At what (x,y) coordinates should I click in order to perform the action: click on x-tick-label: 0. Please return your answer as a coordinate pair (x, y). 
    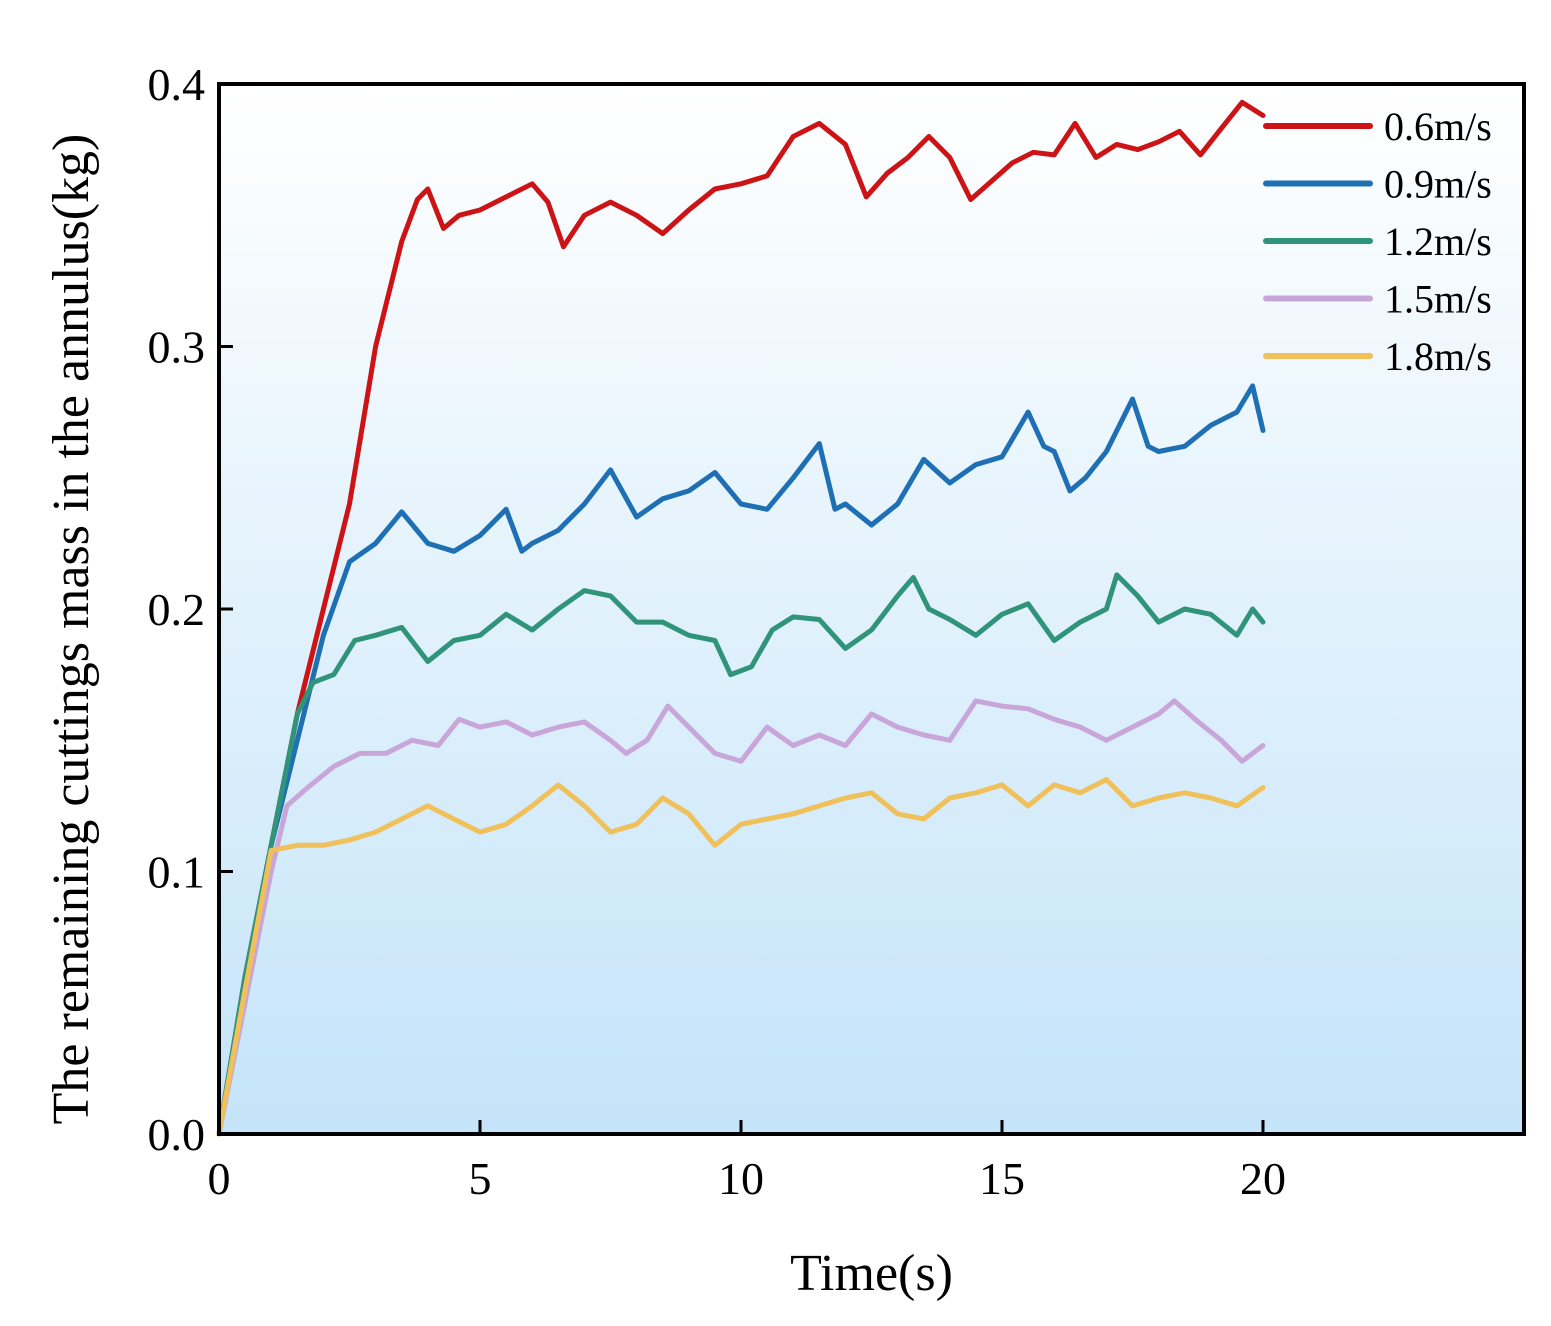
    Looking at the image, I should click on (219, 1178).